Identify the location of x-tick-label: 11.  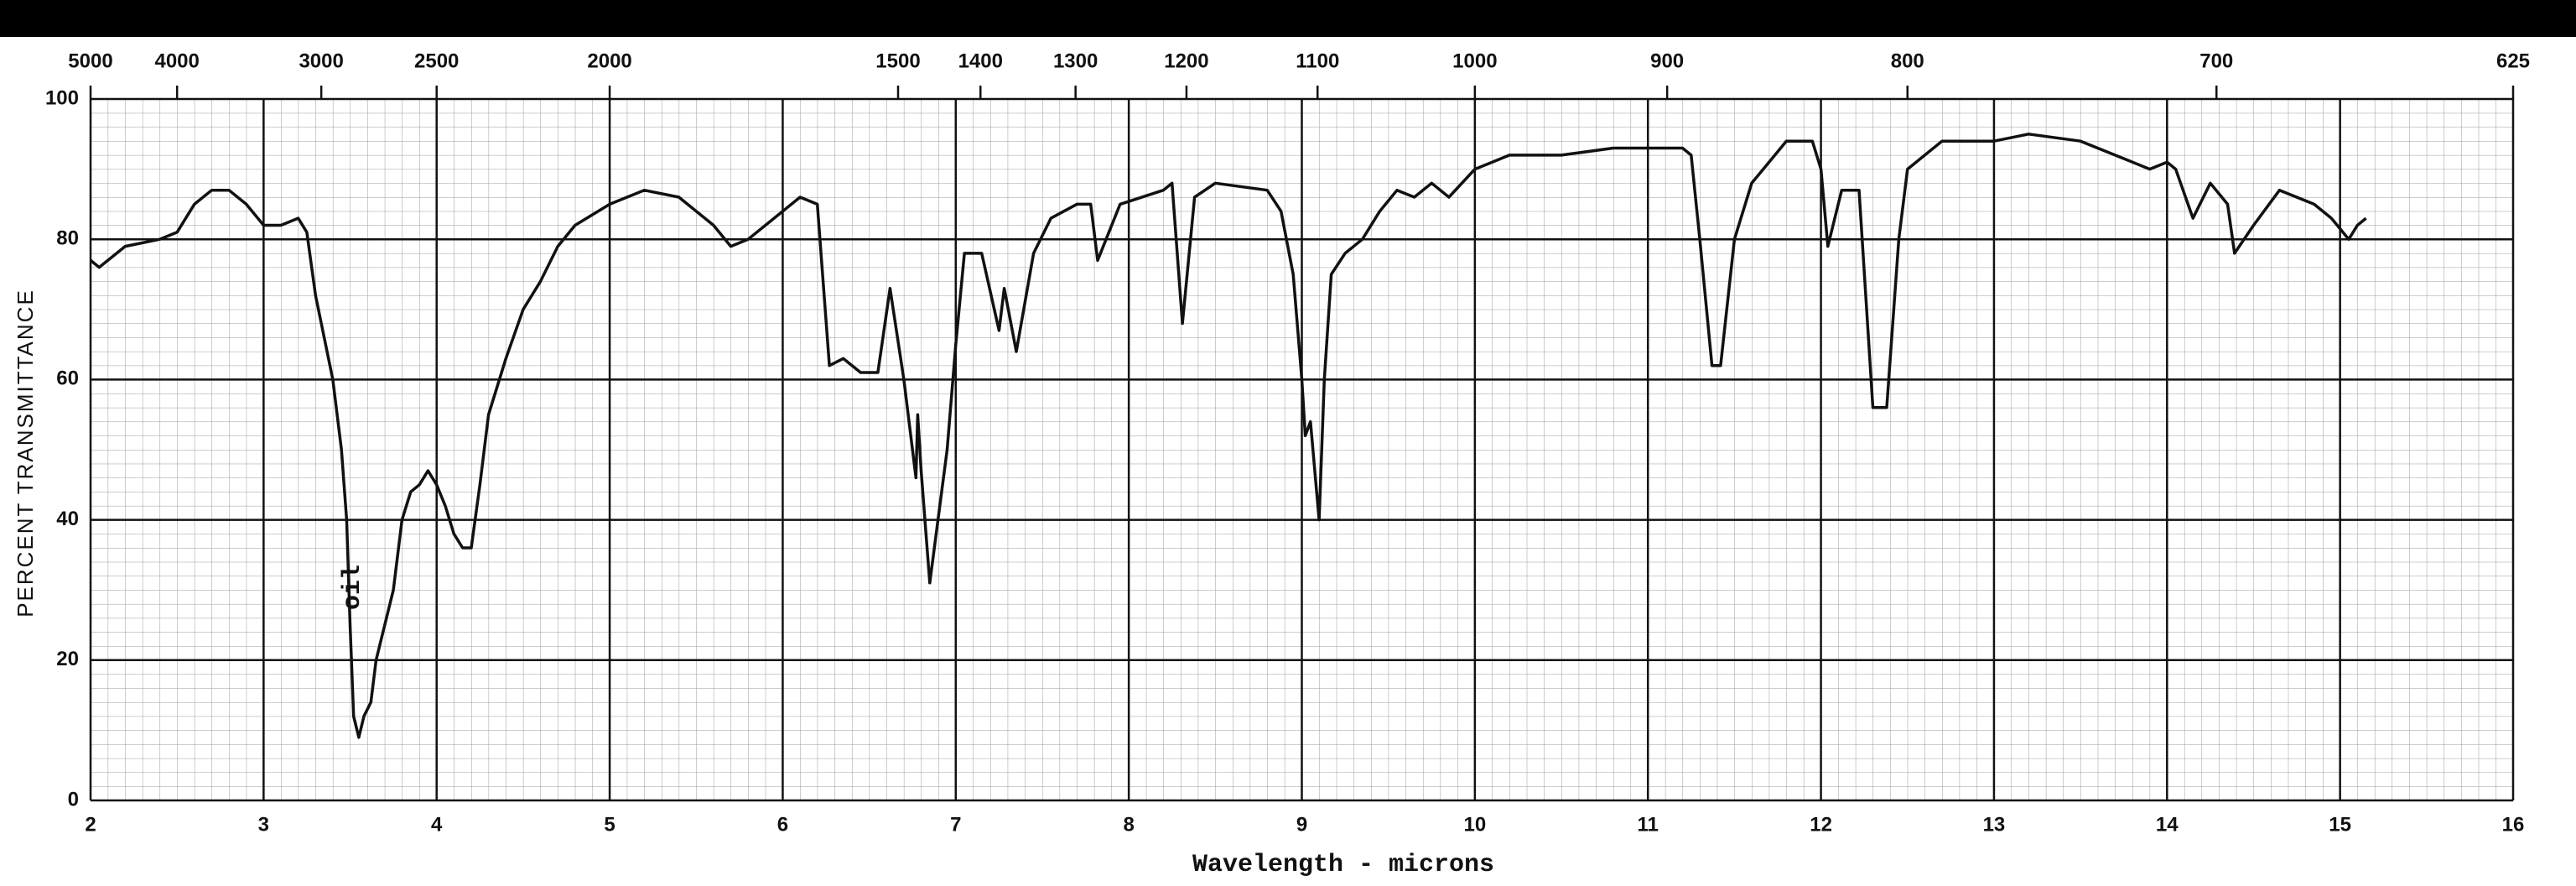
(1648, 824).